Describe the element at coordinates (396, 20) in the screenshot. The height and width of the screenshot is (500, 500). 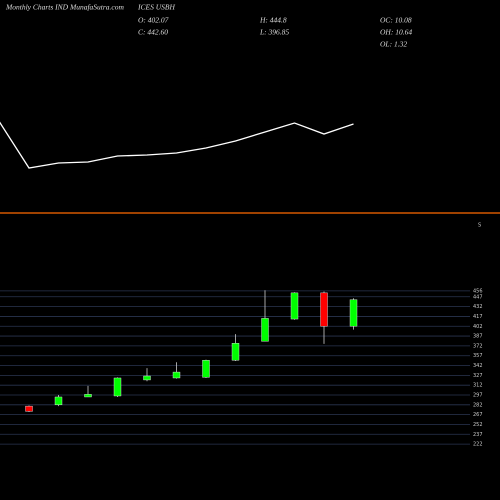
I see `info: OC: 10.08` at that location.